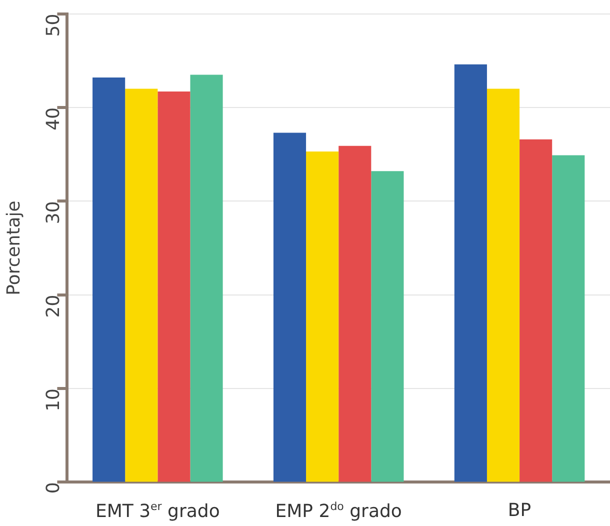 The image size is (610, 526). I want to click on x-tick-label: EMP 2$^{do}$ grado, so click(338, 511).